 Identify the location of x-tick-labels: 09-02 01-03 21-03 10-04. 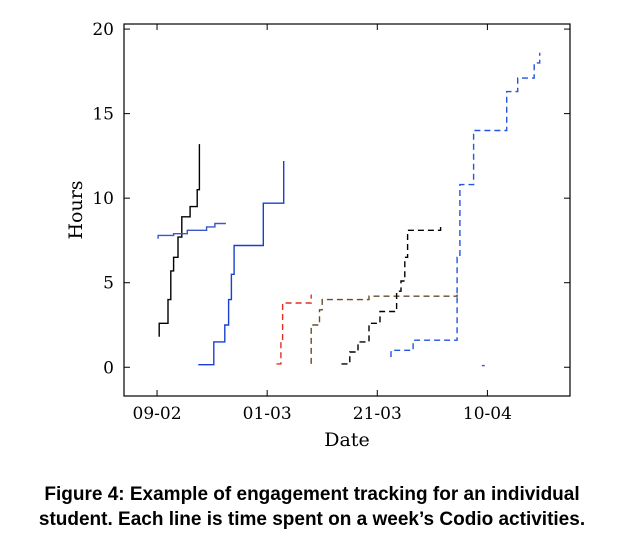
(322, 414).